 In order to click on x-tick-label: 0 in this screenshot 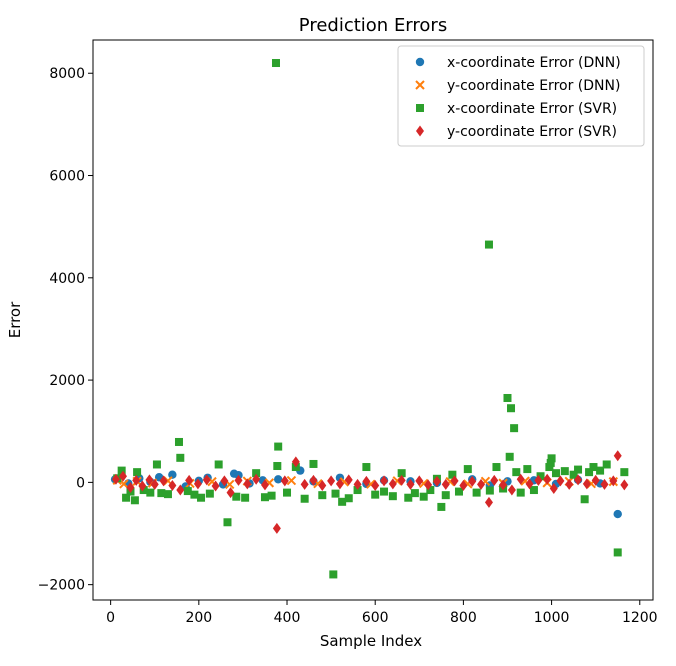, I will do `click(110, 618)`.